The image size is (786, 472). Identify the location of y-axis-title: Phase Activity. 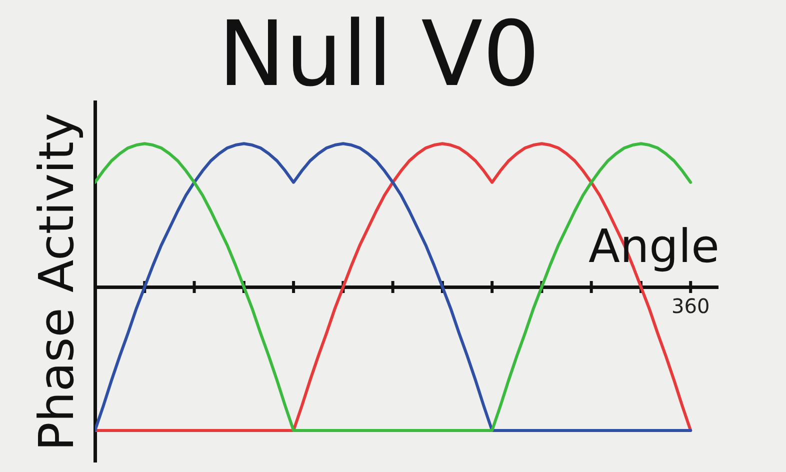
(57, 282).